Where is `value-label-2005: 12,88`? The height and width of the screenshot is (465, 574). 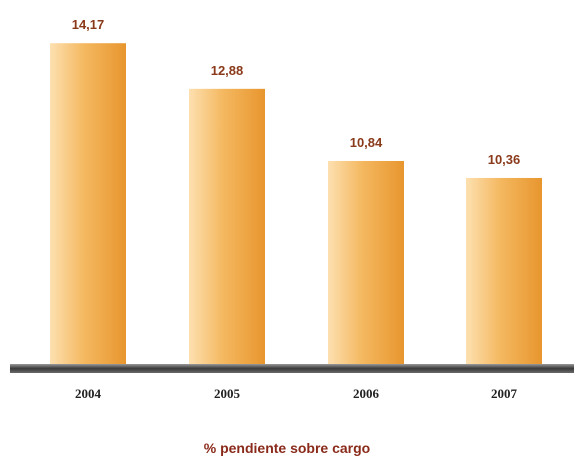 value-label-2005: 12,88 is located at coordinates (227, 70).